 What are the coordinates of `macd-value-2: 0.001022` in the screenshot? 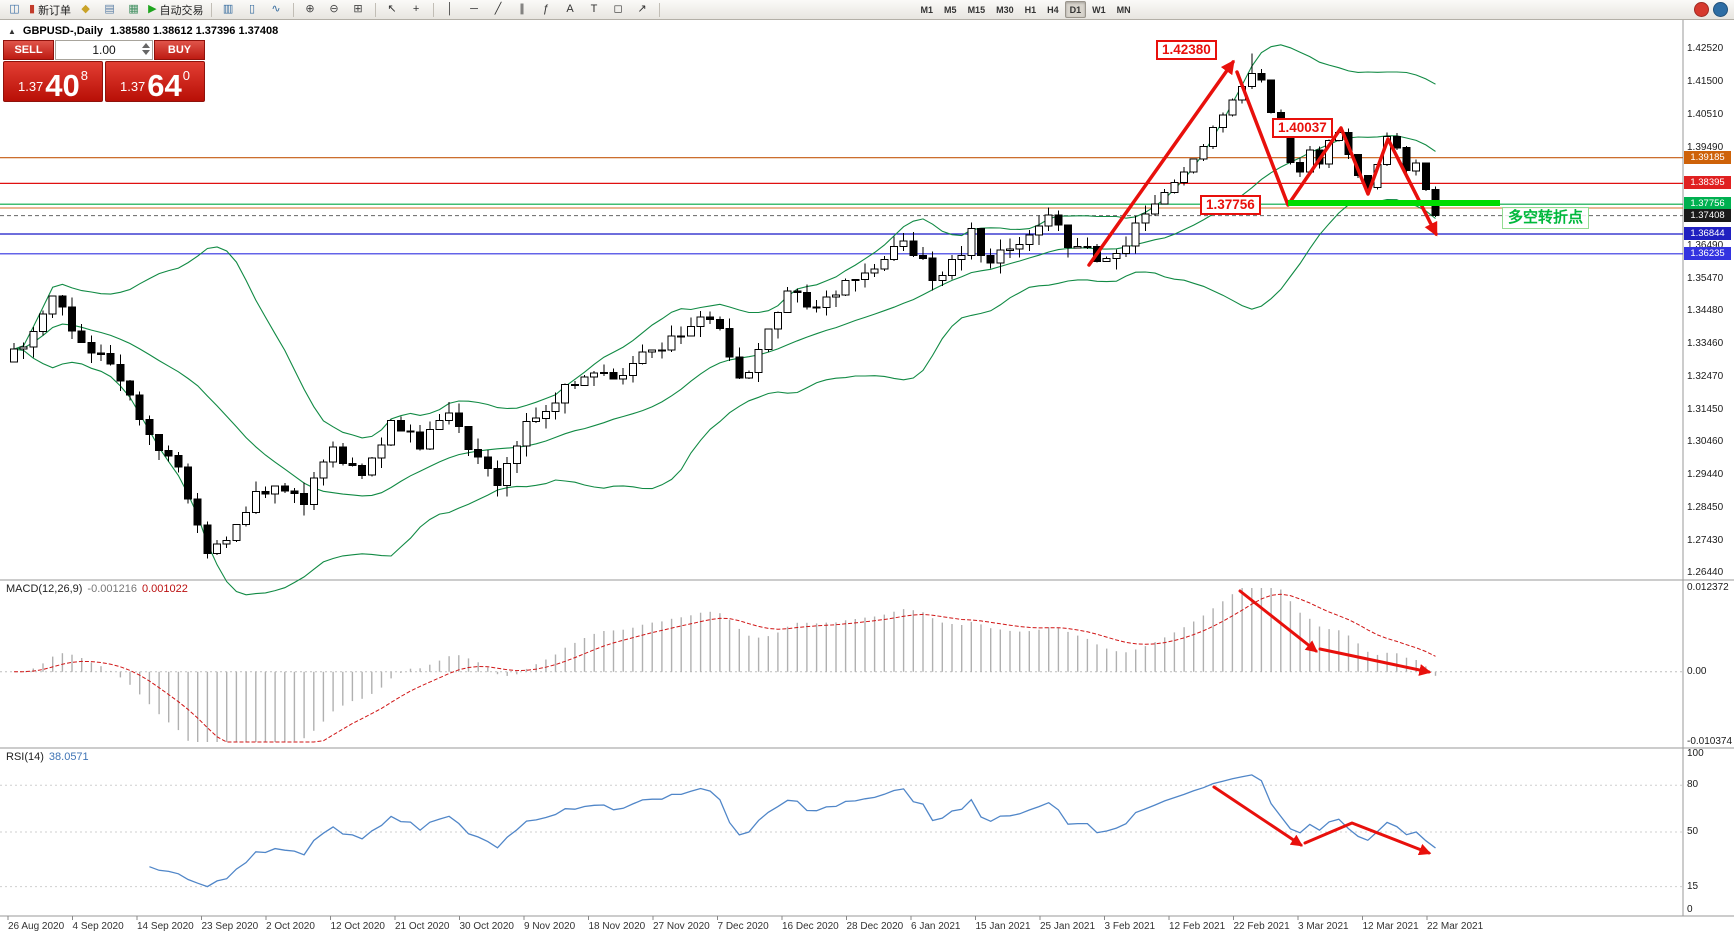 It's located at (164, 589).